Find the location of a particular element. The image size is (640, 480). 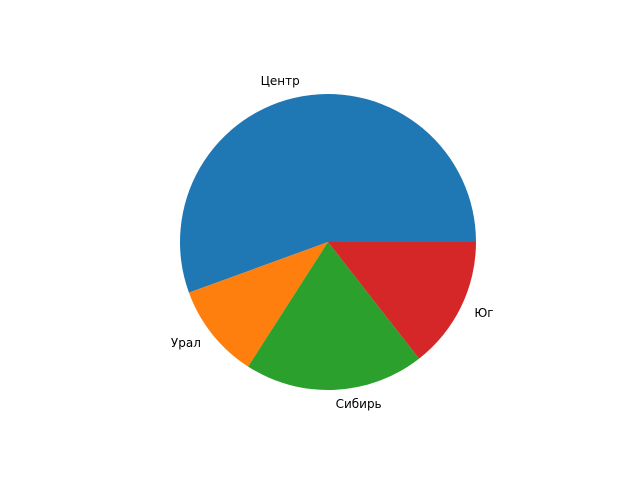

pie-label-3: Юг is located at coordinates (483, 313).